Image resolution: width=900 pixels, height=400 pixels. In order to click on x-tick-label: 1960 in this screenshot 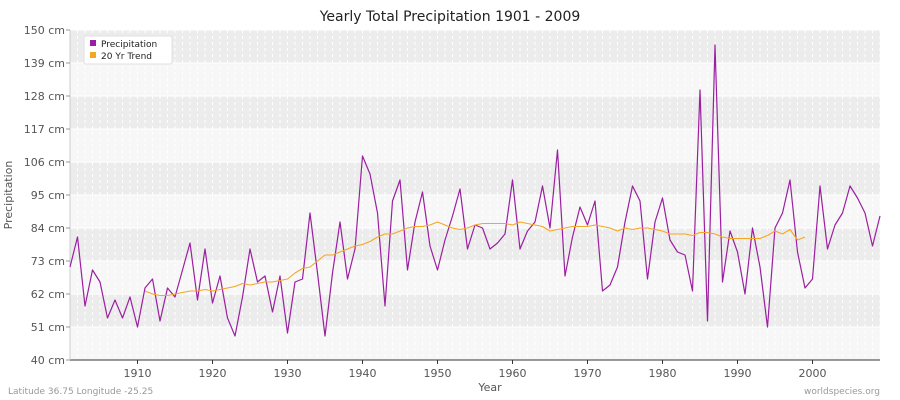, I will do `click(513, 373)`.